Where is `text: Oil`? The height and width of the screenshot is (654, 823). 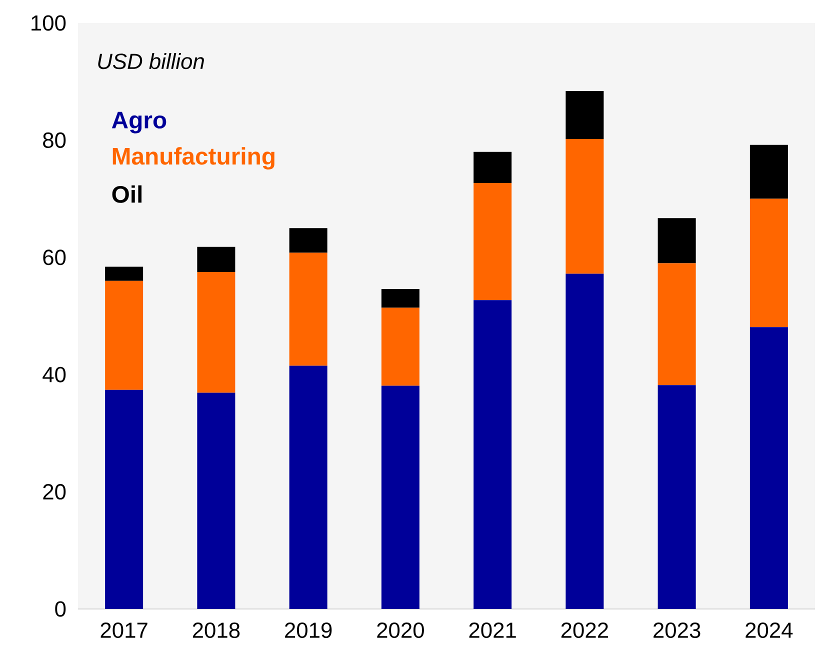
text: Oil is located at coordinates (127, 194).